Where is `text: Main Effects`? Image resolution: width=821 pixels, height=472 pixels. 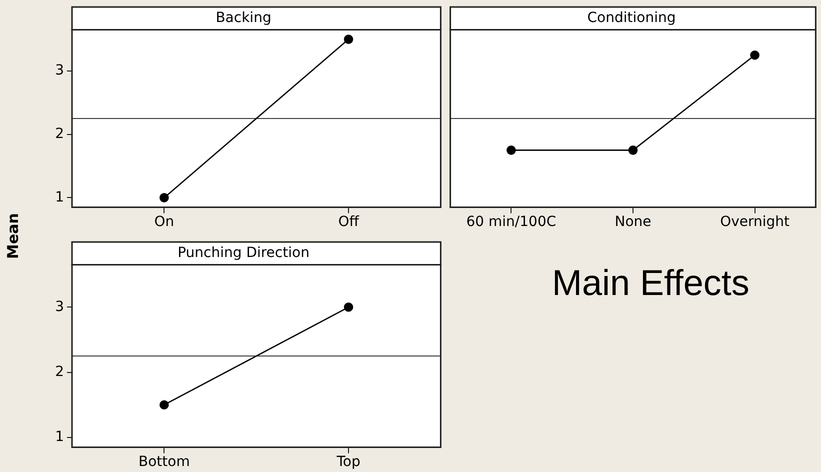 text: Main Effects is located at coordinates (651, 283).